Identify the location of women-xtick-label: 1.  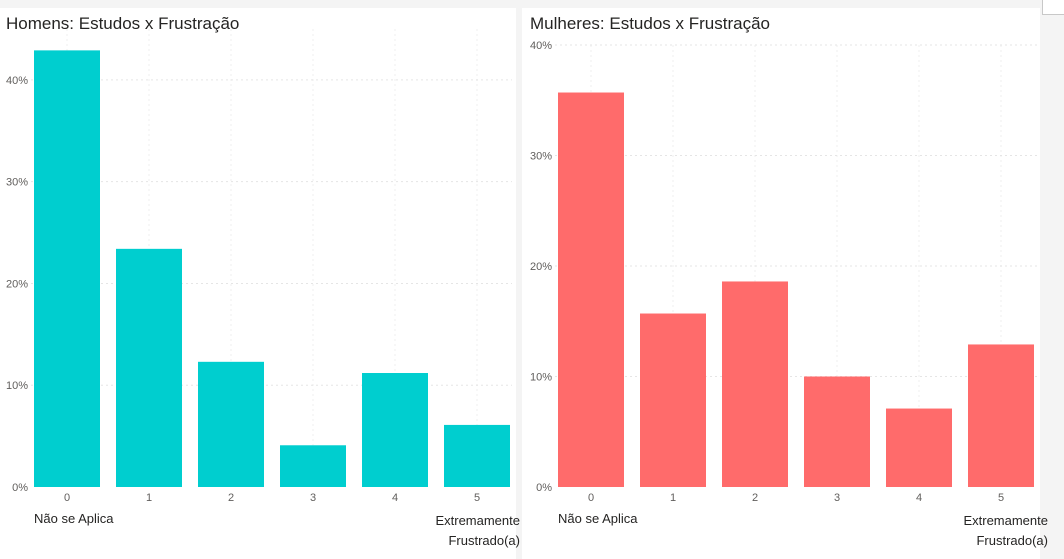
(673, 498).